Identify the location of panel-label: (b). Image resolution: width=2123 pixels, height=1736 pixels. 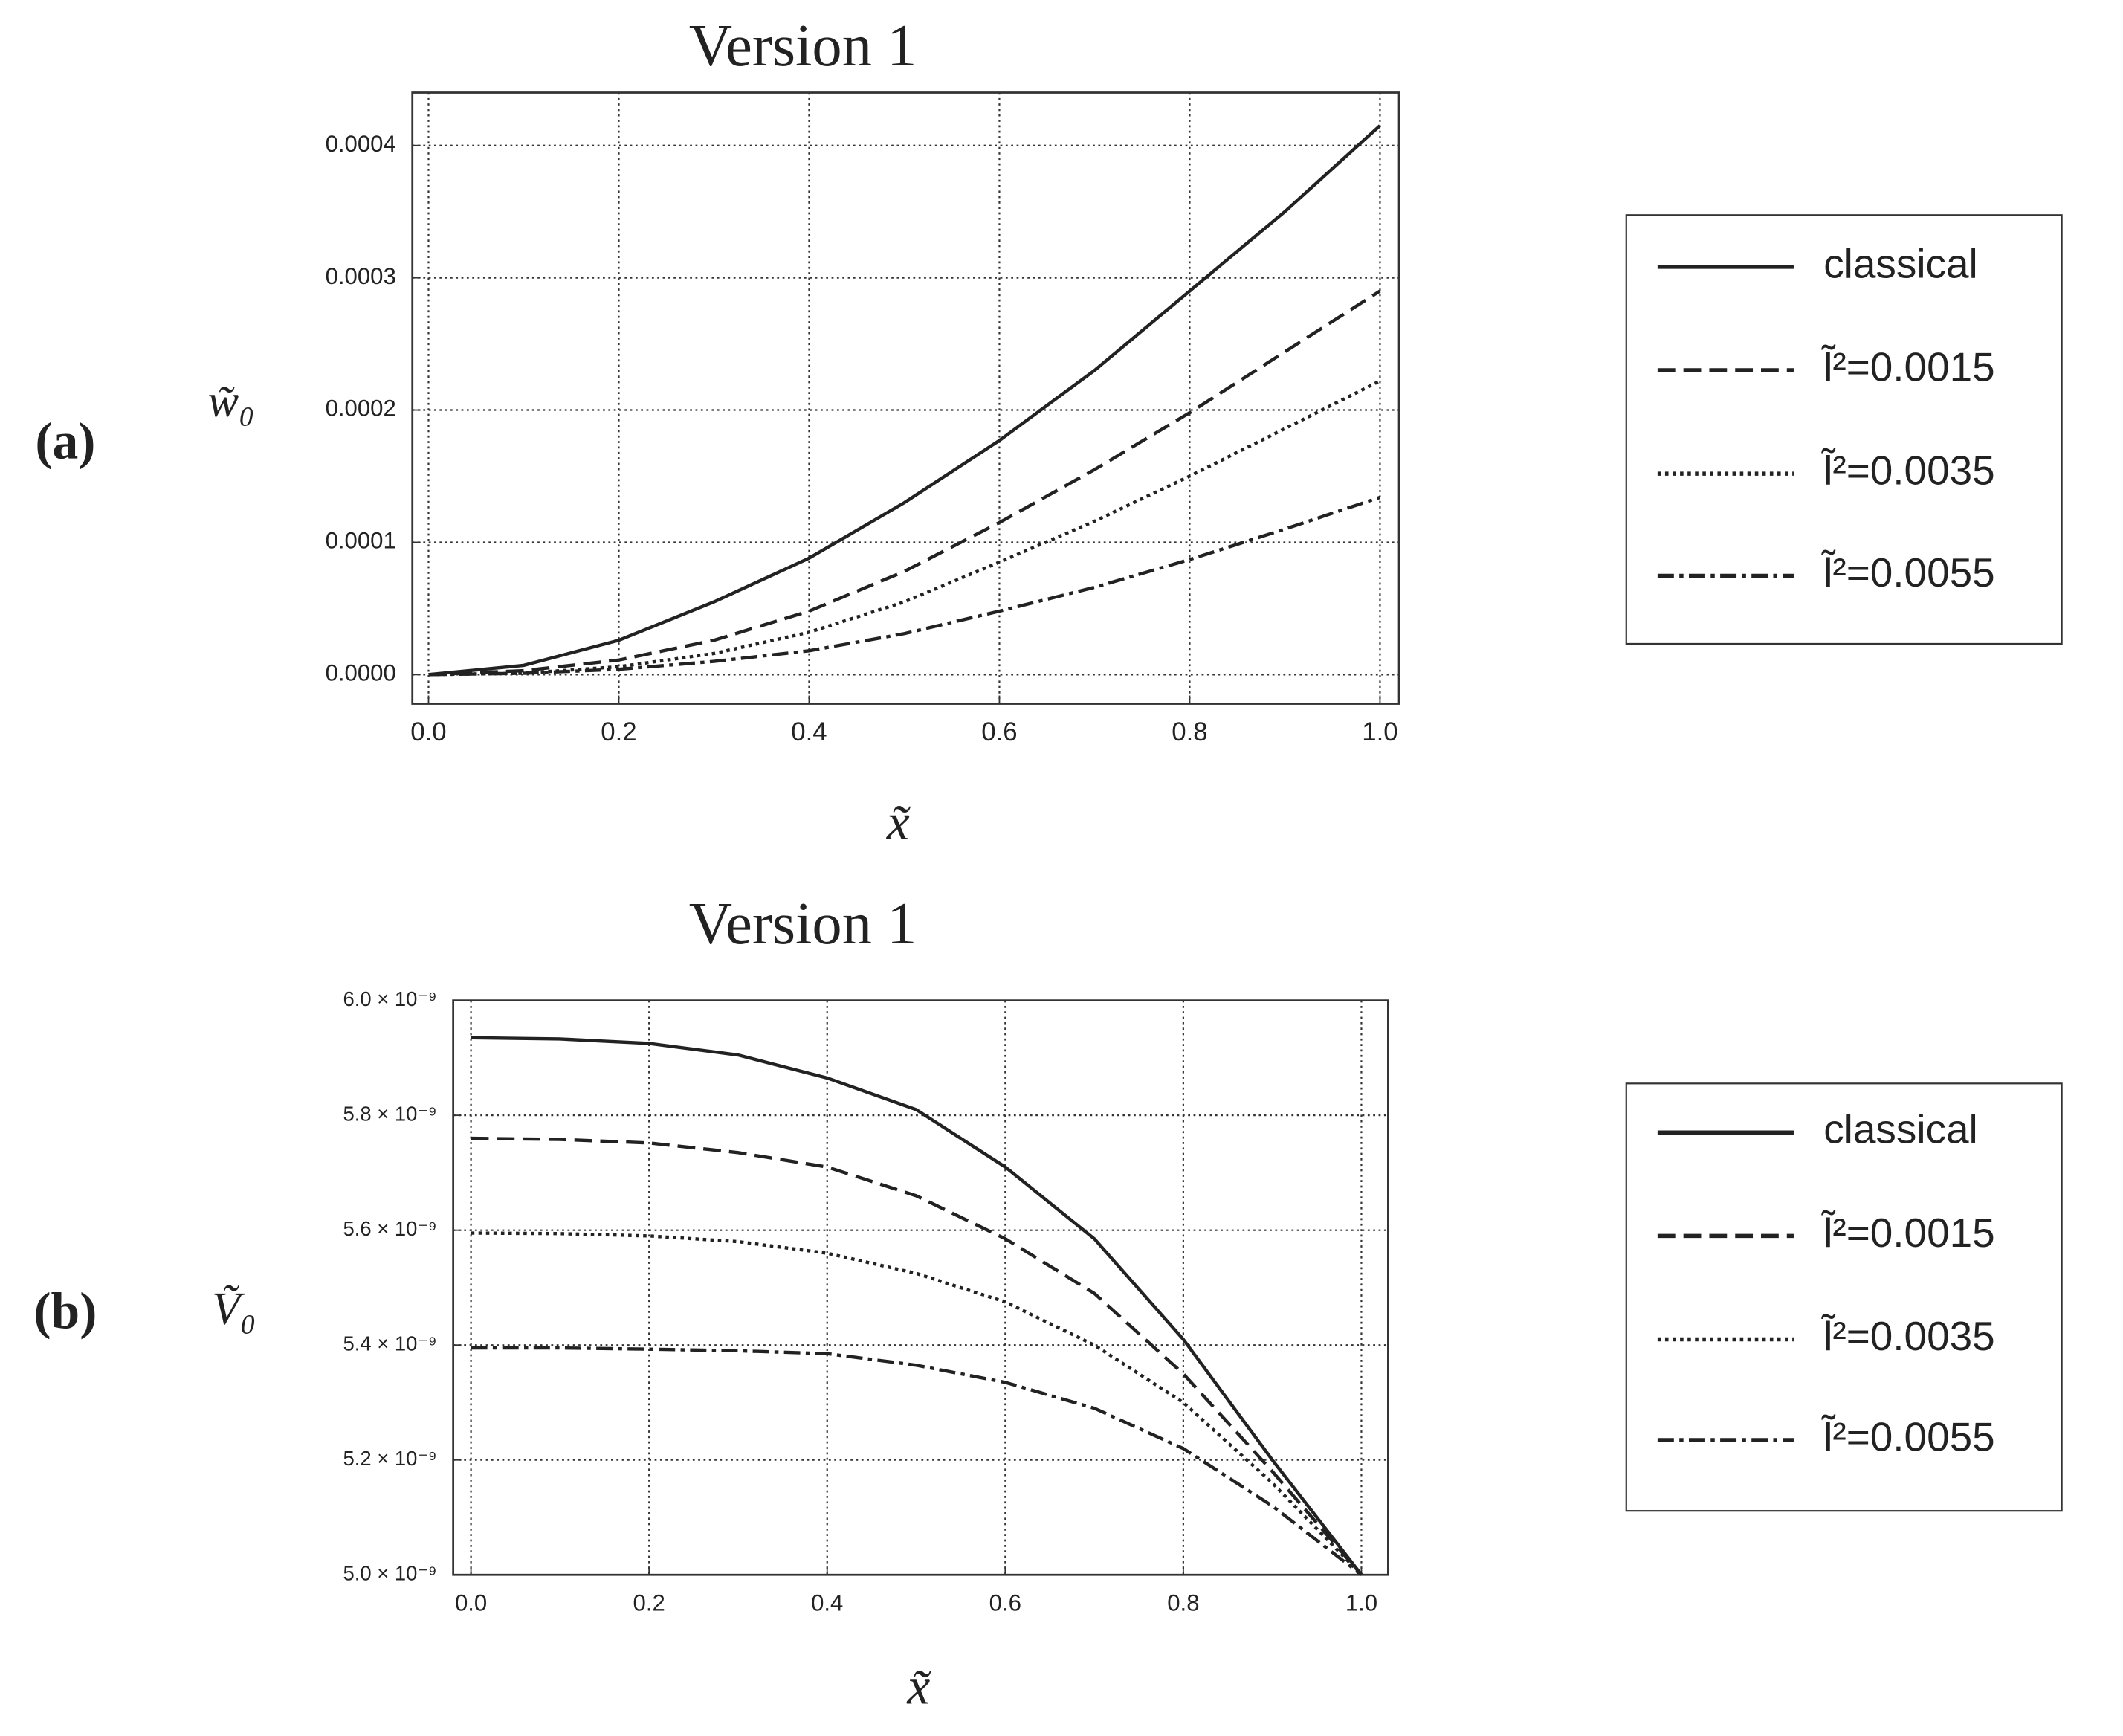
(65, 1311).